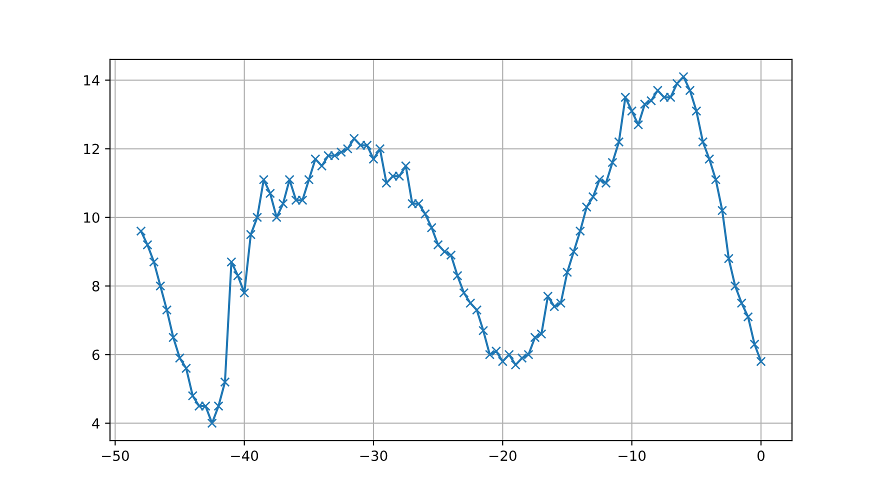  I want to click on y-tick-label: 10, so click(92, 217).